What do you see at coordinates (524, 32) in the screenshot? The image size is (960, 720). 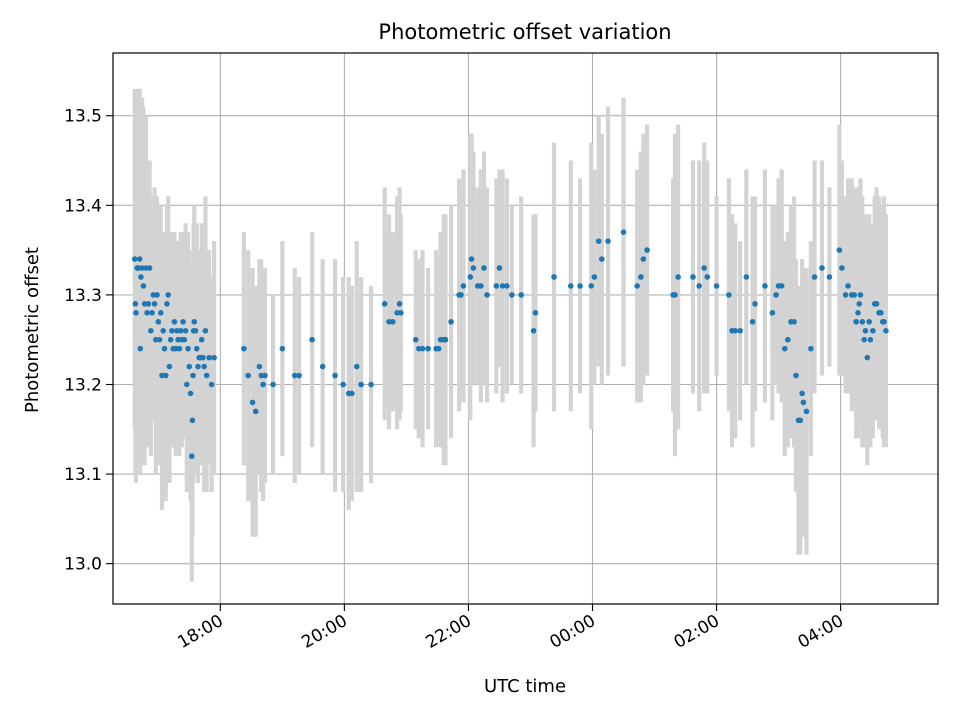 I see `chart-title: Photometric offset variation` at bounding box center [524, 32].